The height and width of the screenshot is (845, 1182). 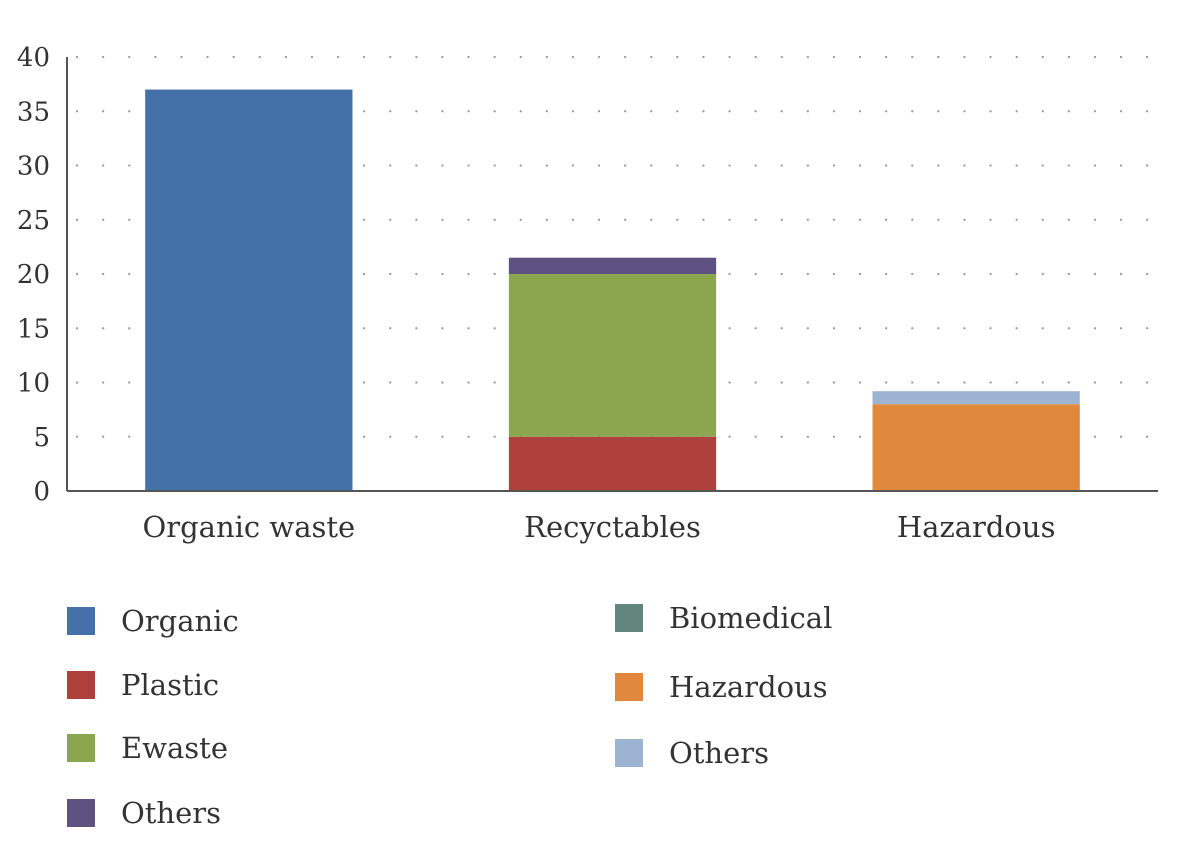 What do you see at coordinates (33, 329) in the screenshot?
I see `y-tick-label-3: 15` at bounding box center [33, 329].